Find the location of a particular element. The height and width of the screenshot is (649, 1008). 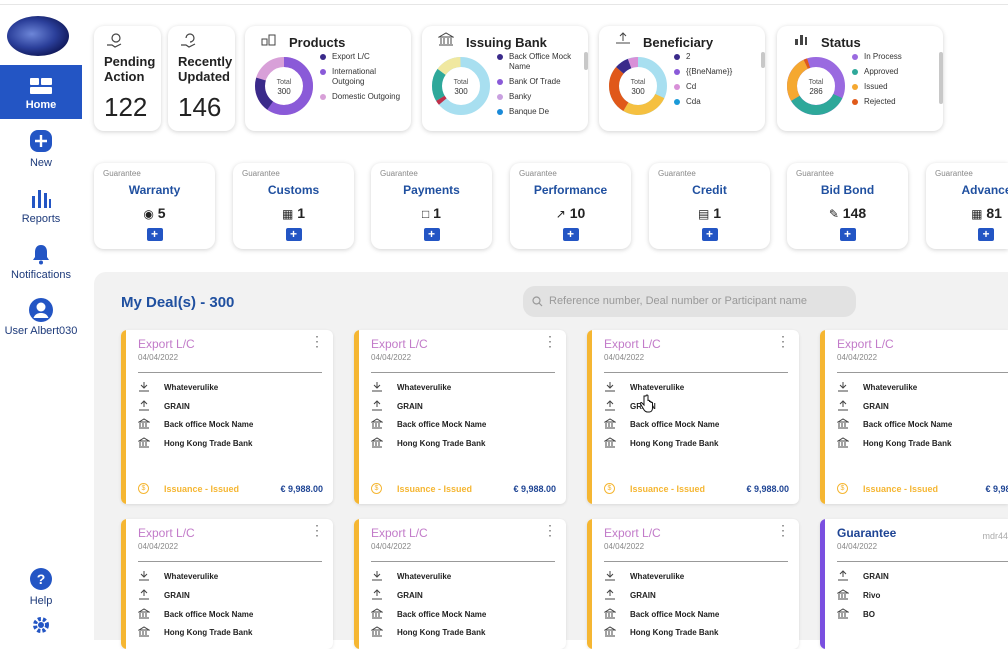

legend-item: Issued is located at coordinates (893, 87).